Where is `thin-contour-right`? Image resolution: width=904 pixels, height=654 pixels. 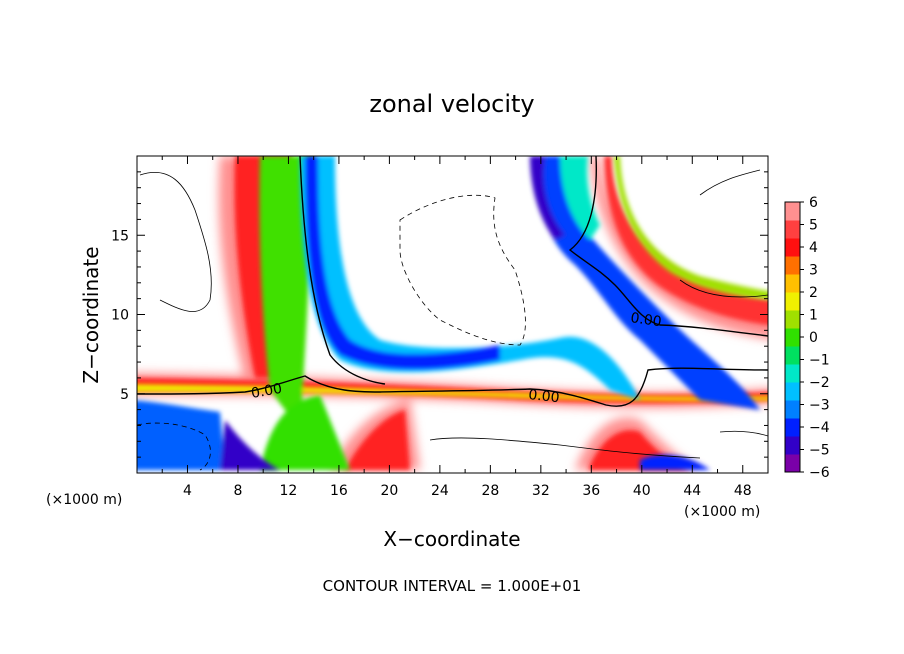
thin-contour-right is located at coordinates (723, 233).